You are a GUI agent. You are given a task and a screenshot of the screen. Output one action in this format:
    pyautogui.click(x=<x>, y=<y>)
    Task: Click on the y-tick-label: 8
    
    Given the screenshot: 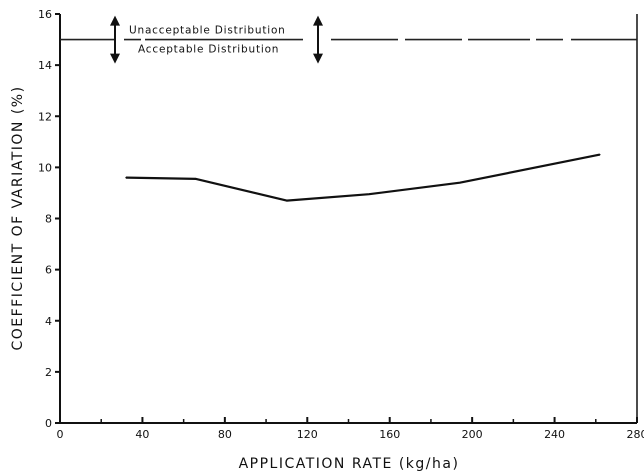 What is the action you would take?
    pyautogui.click(x=48, y=219)
    